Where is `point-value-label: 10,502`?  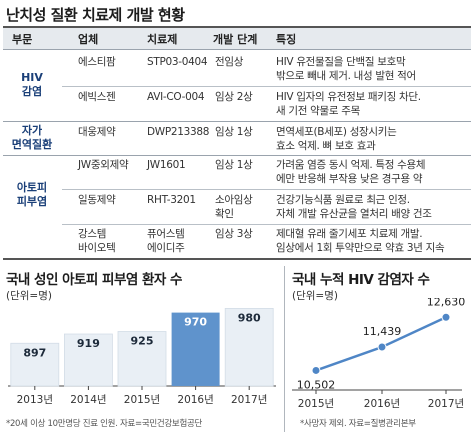 point-value-label: 10,502 is located at coordinates (316, 384).